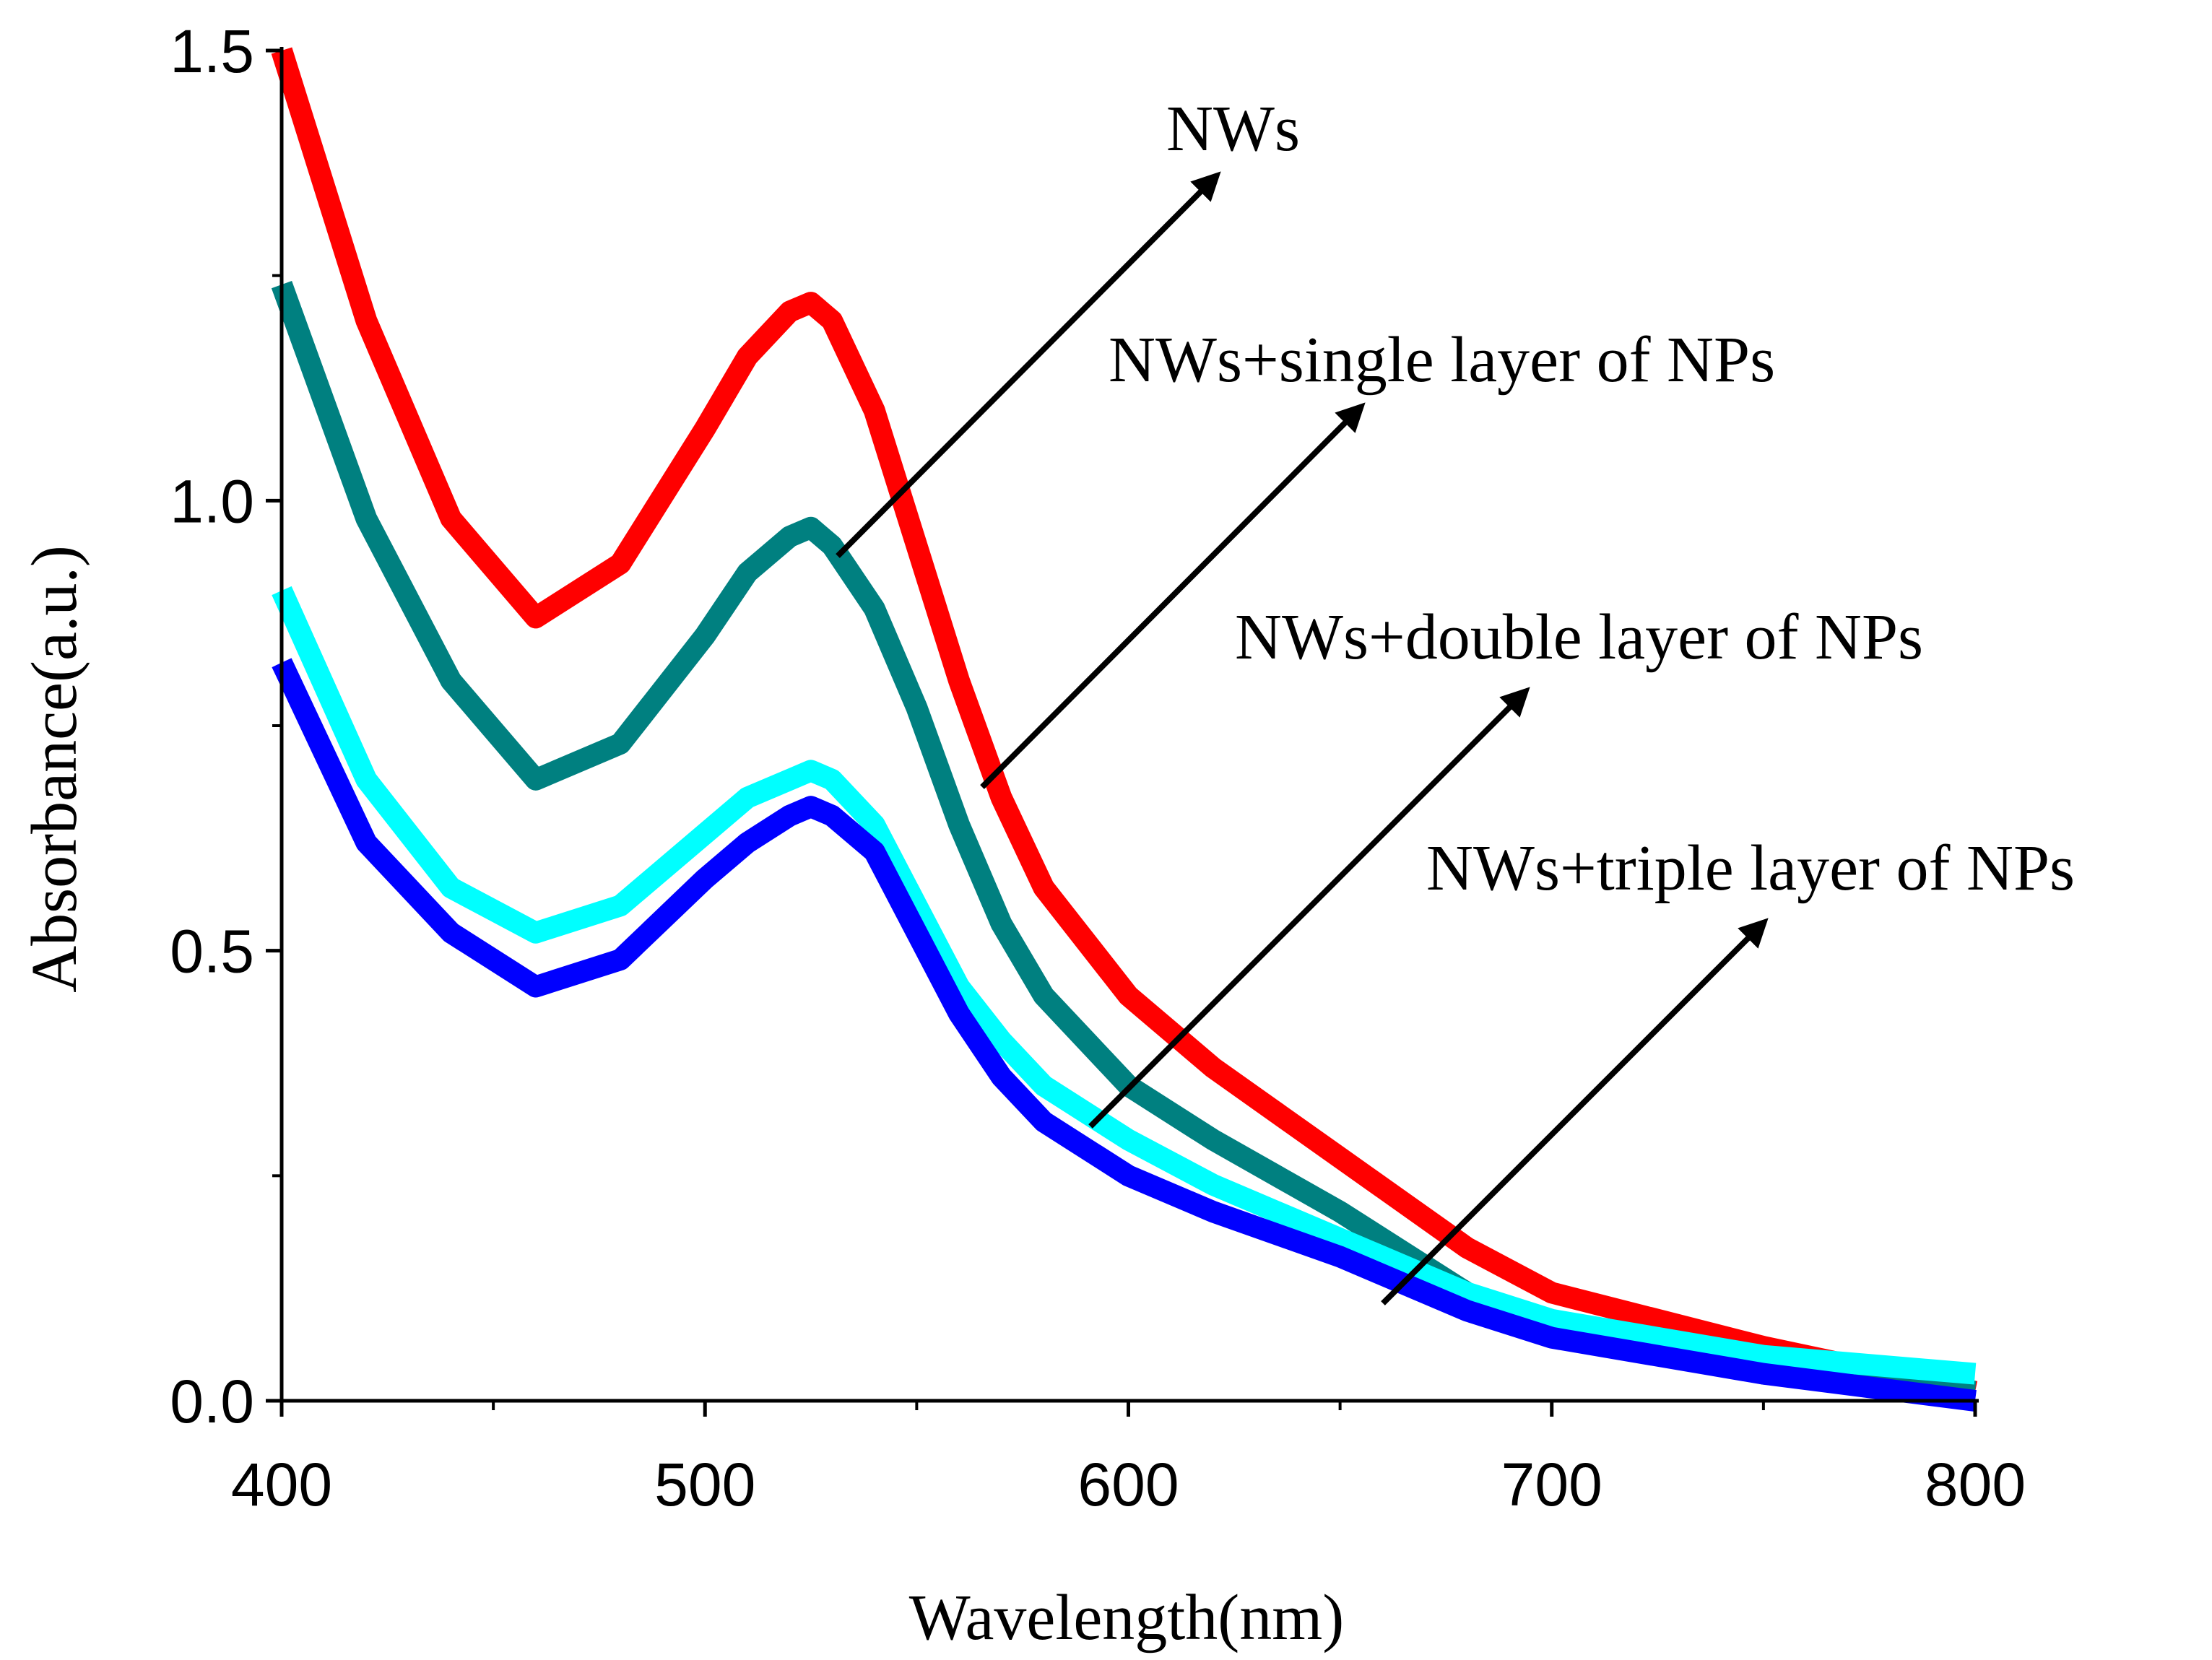 This screenshot has width=2212, height=1660. I want to click on y-tick-label: 1.0, so click(212, 501).